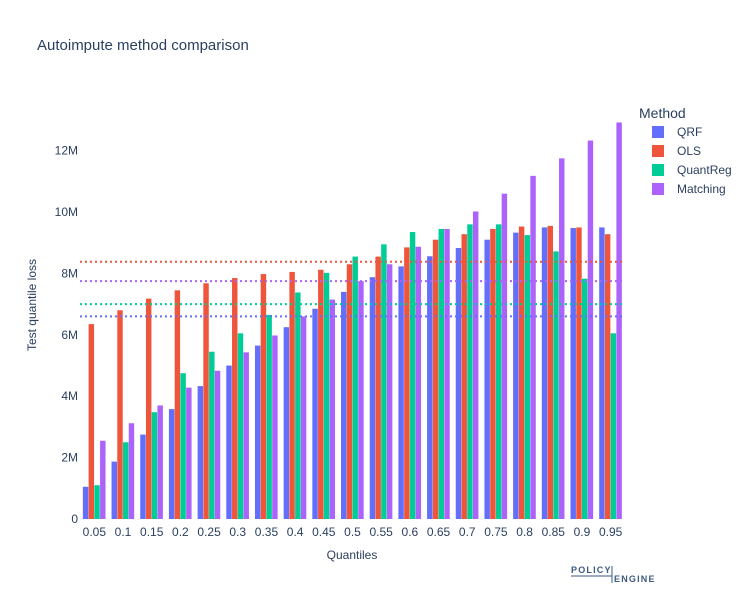 This screenshot has width=750, height=600. I want to click on bar-quantreg-0.2, so click(183, 446).